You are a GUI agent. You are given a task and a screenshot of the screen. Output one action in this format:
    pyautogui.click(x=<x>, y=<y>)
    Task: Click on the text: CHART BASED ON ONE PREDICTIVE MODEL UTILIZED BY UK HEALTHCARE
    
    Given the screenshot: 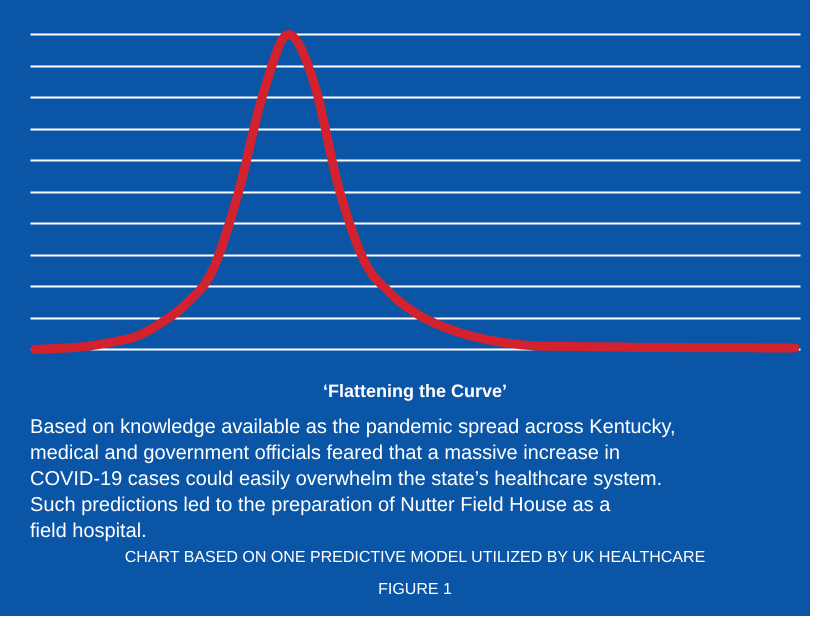 What is the action you would take?
    pyautogui.click(x=415, y=557)
    